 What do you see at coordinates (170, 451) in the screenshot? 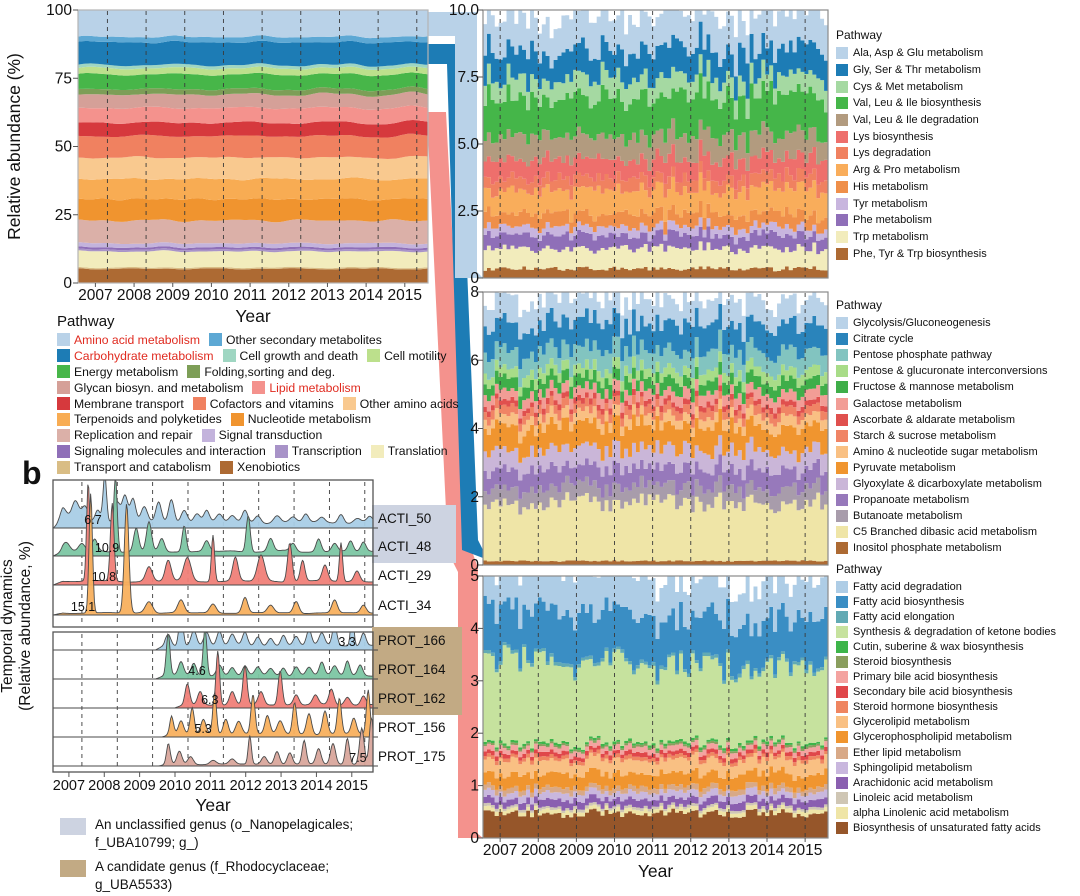
I see `legend-label: Signaling molecules and interaction` at bounding box center [170, 451].